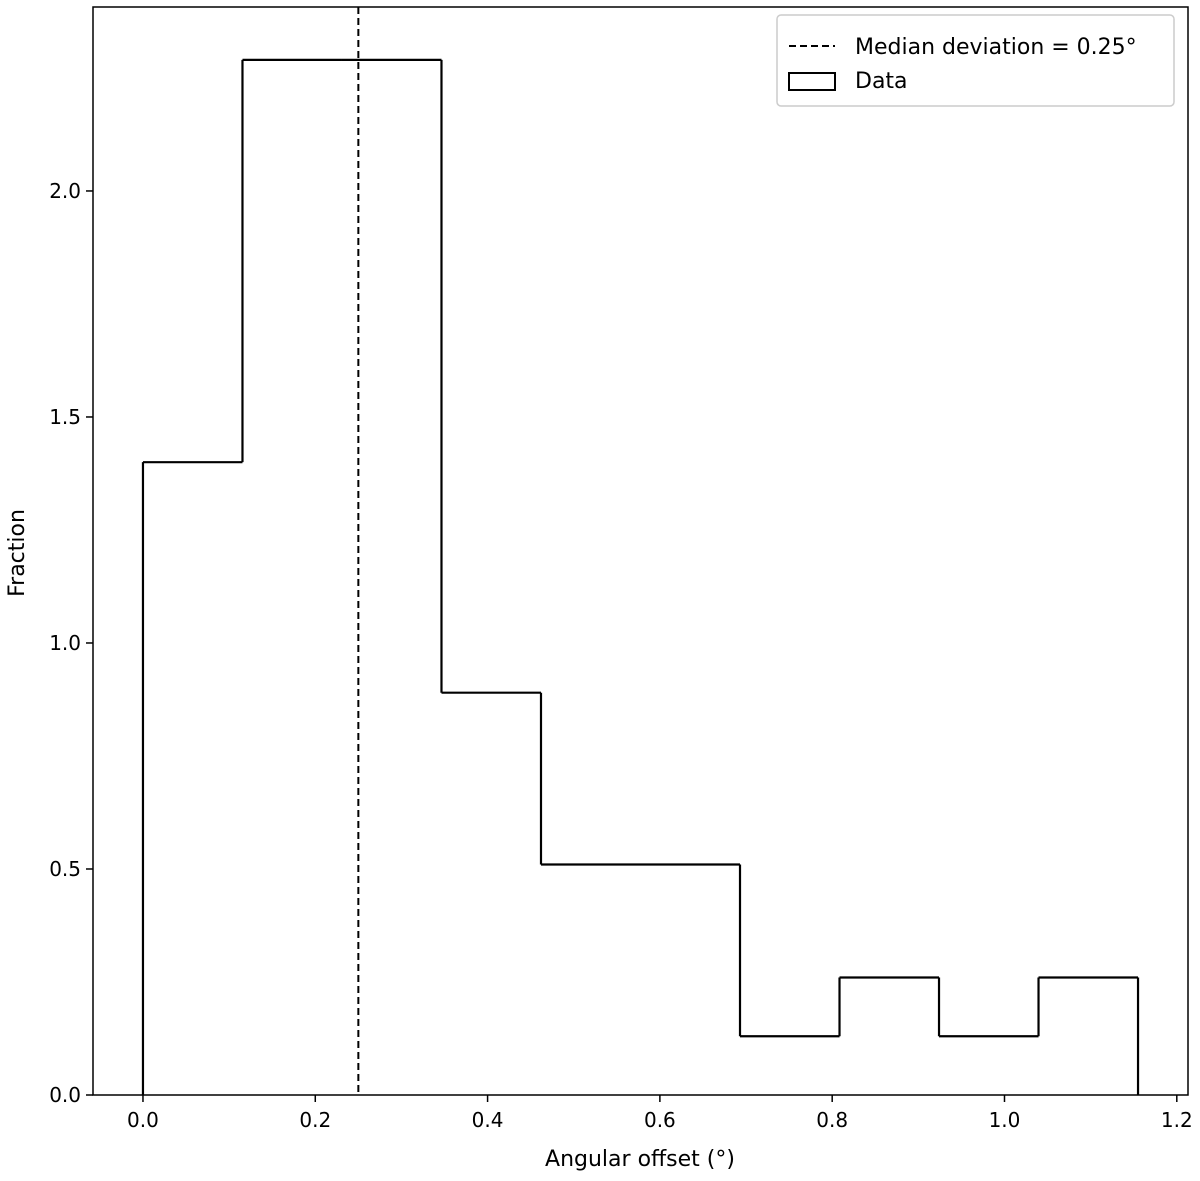 This screenshot has width=1200, height=1181. I want to click on x-tick-label: 0.2, so click(315, 1120).